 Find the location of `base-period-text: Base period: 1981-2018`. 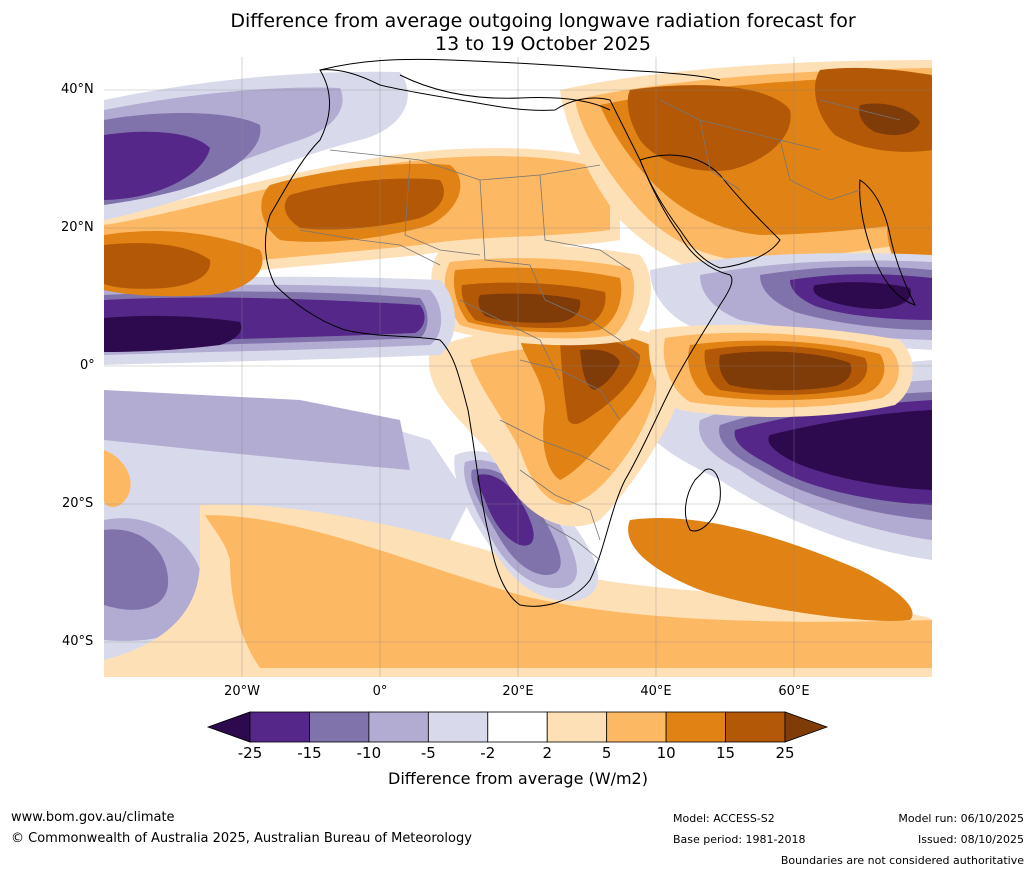

base-period-text: Base period: 1981-2018 is located at coordinates (739, 839).